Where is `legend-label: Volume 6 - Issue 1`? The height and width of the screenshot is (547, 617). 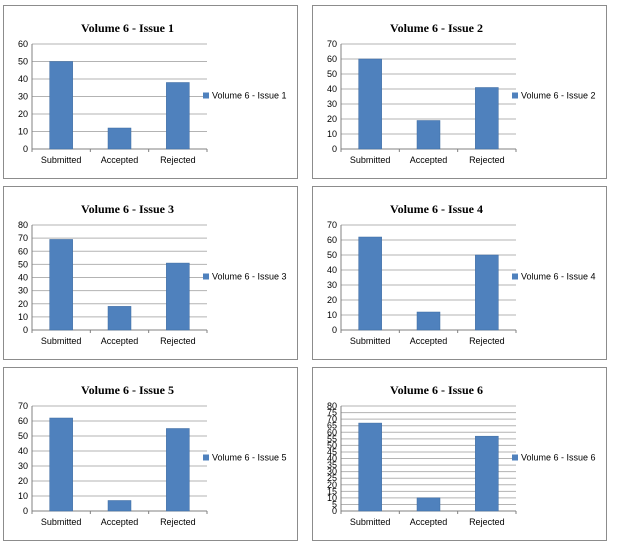 legend-label: Volume 6 - Issue 1 is located at coordinates (249, 96).